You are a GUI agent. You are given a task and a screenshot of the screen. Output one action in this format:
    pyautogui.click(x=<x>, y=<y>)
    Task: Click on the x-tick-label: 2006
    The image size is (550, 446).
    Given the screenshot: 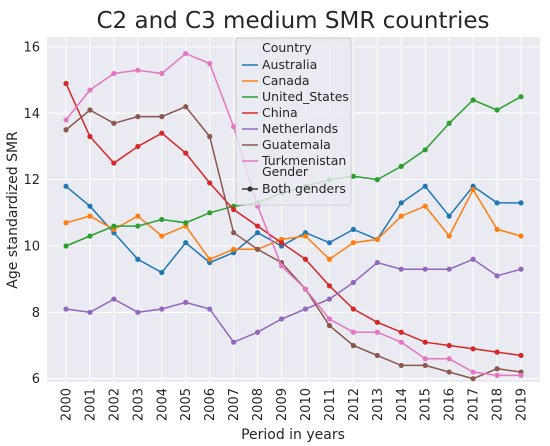 What is the action you would take?
    pyautogui.click(x=210, y=404)
    